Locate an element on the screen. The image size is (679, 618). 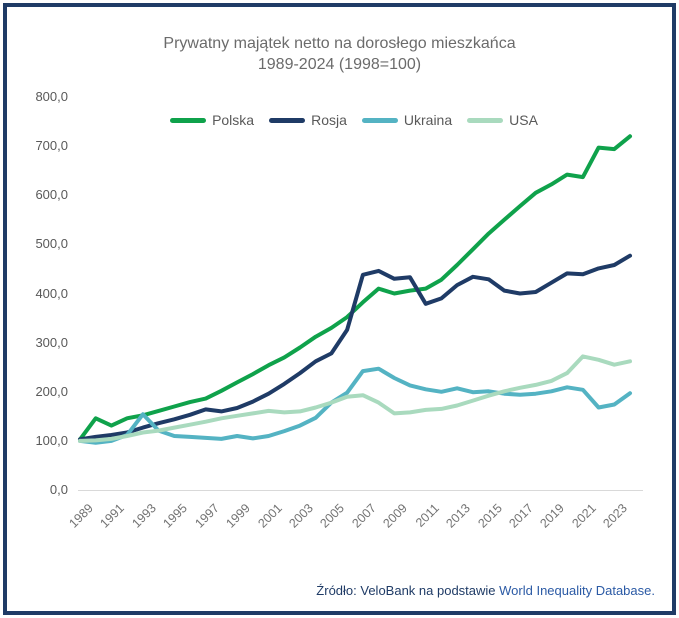
y-tick-label: 200,0 is located at coordinates (51, 391).